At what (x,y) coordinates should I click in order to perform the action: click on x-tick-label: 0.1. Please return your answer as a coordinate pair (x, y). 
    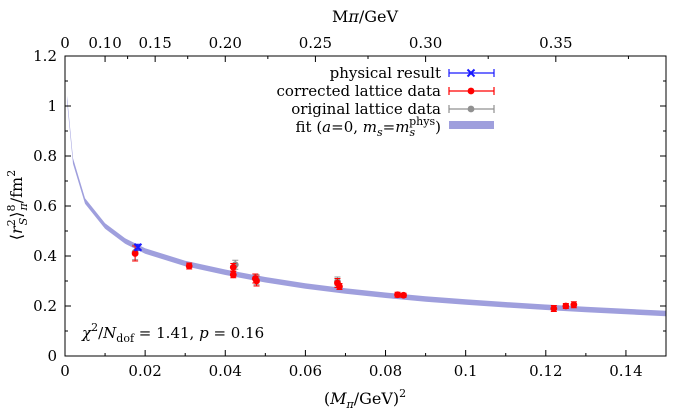
    Looking at the image, I should click on (466, 371).